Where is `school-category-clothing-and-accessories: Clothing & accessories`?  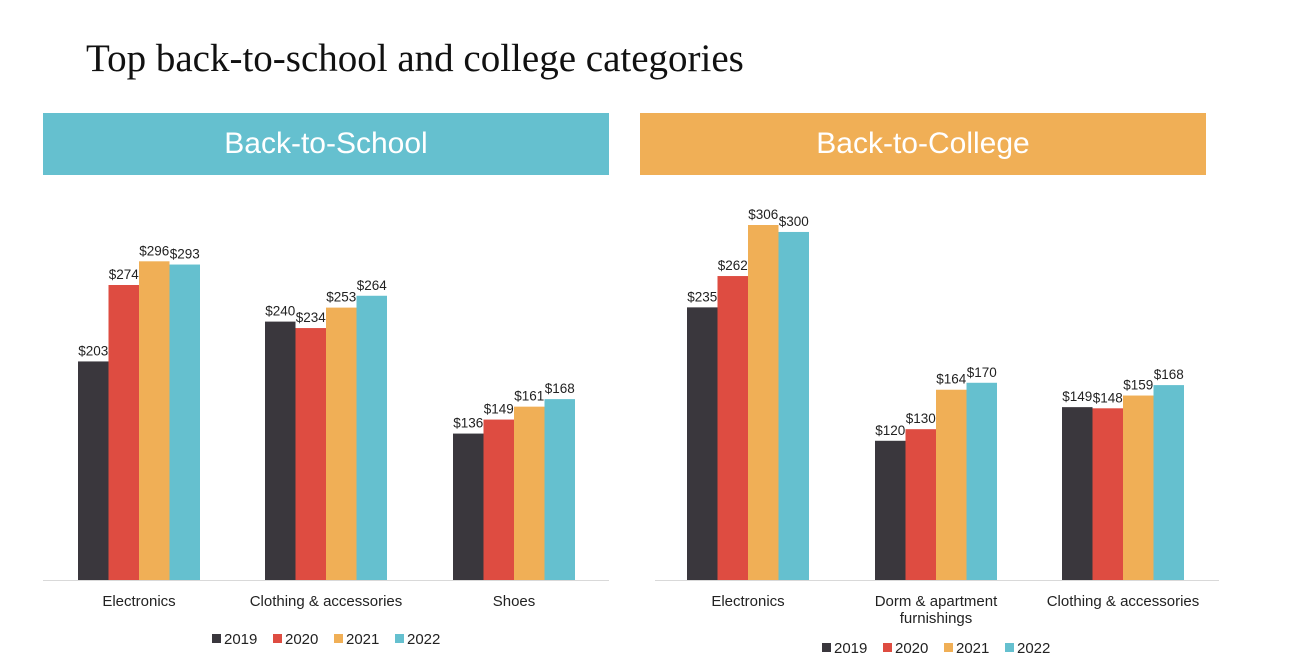
school-category-clothing-and-accessories: Clothing & accessories is located at coordinates (326, 601).